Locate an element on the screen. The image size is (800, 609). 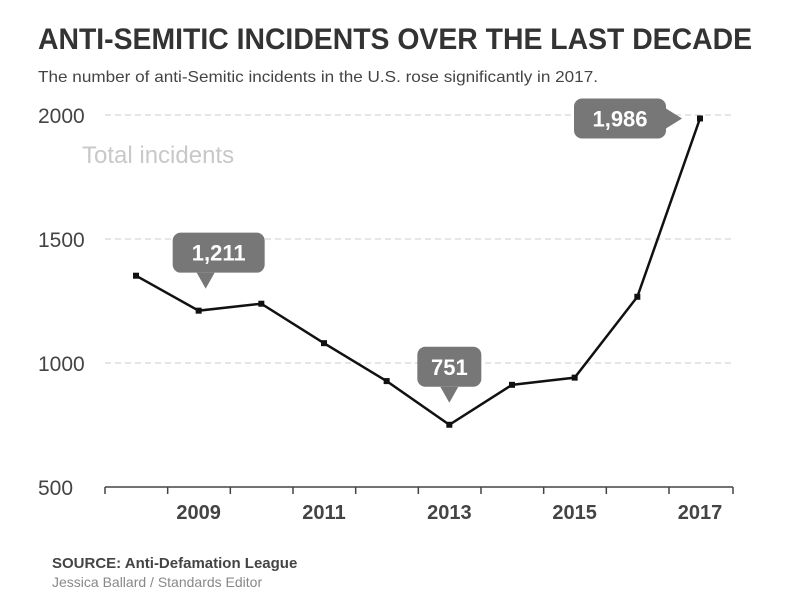
callout-2013: 751 is located at coordinates (449, 374).